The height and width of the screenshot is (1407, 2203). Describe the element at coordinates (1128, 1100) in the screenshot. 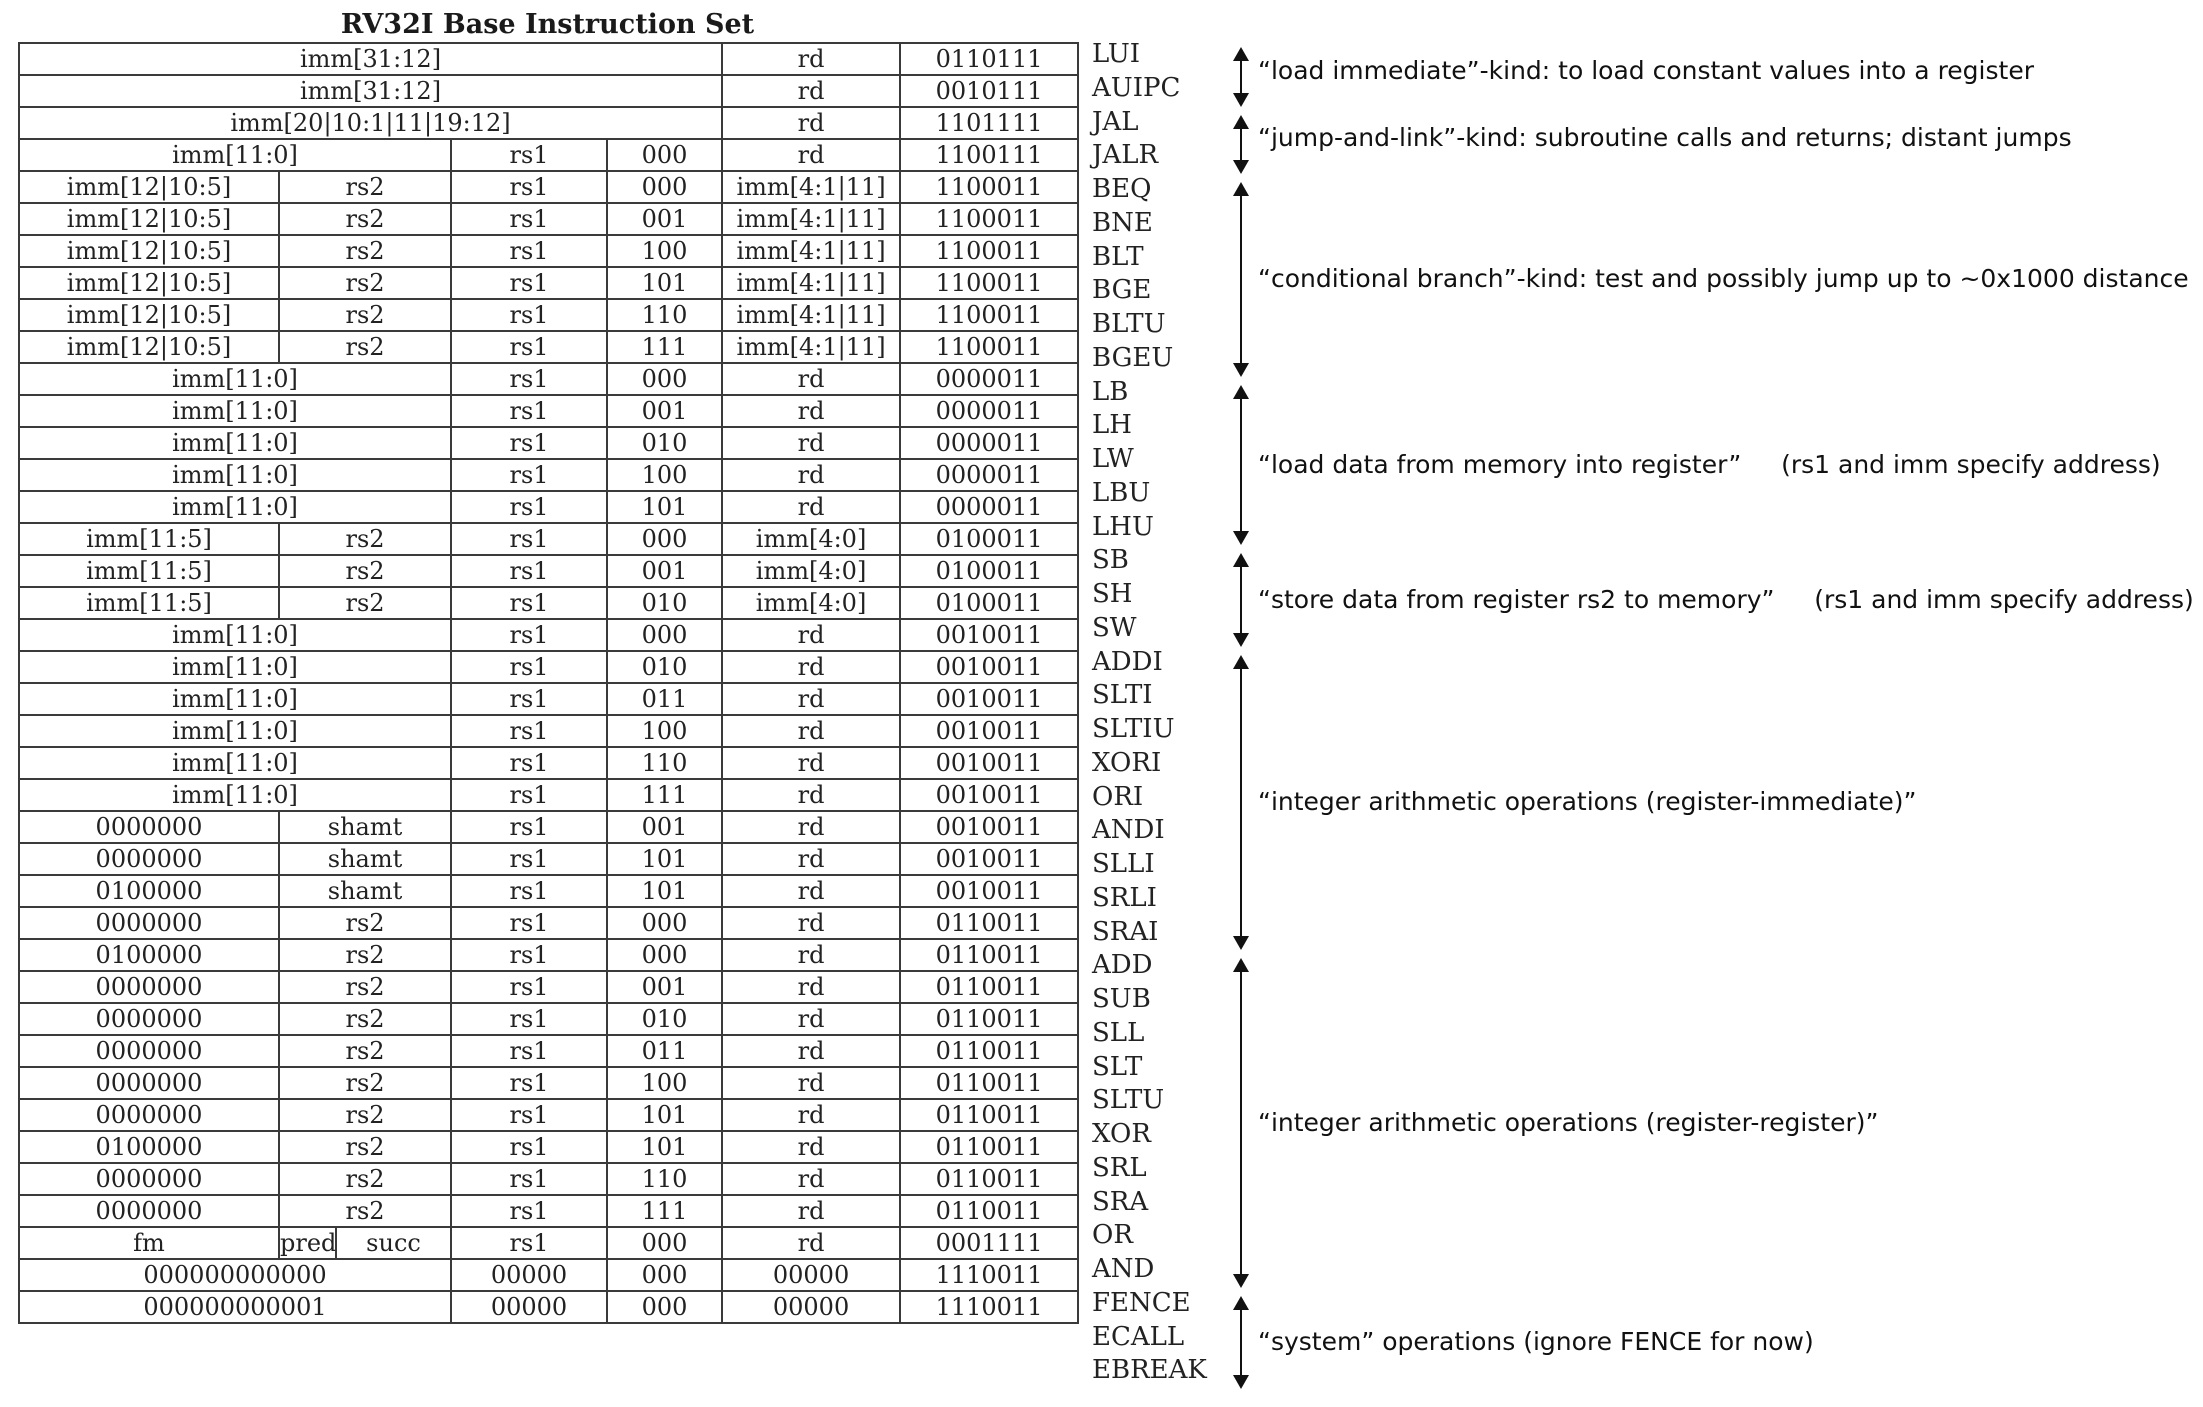

I see `mnemonic-label: SLTU` at that location.